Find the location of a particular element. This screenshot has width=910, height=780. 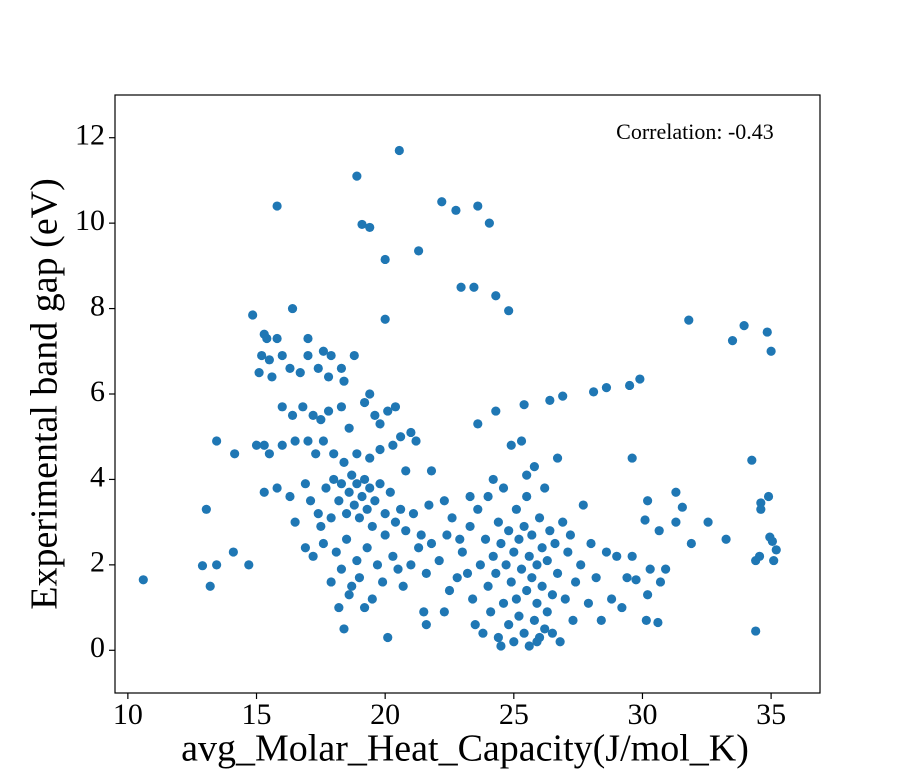

x-tick-label: 20 is located at coordinates (385, 714).